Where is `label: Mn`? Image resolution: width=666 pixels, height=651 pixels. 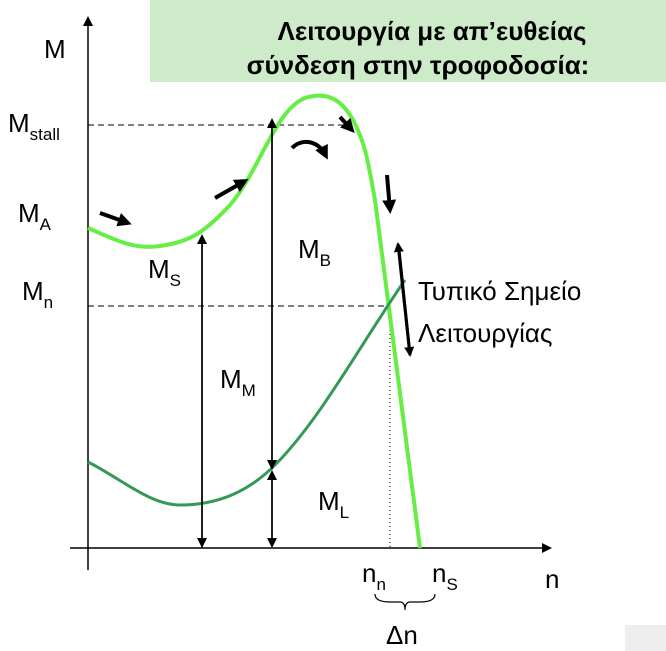 label: Mn is located at coordinates (37, 294).